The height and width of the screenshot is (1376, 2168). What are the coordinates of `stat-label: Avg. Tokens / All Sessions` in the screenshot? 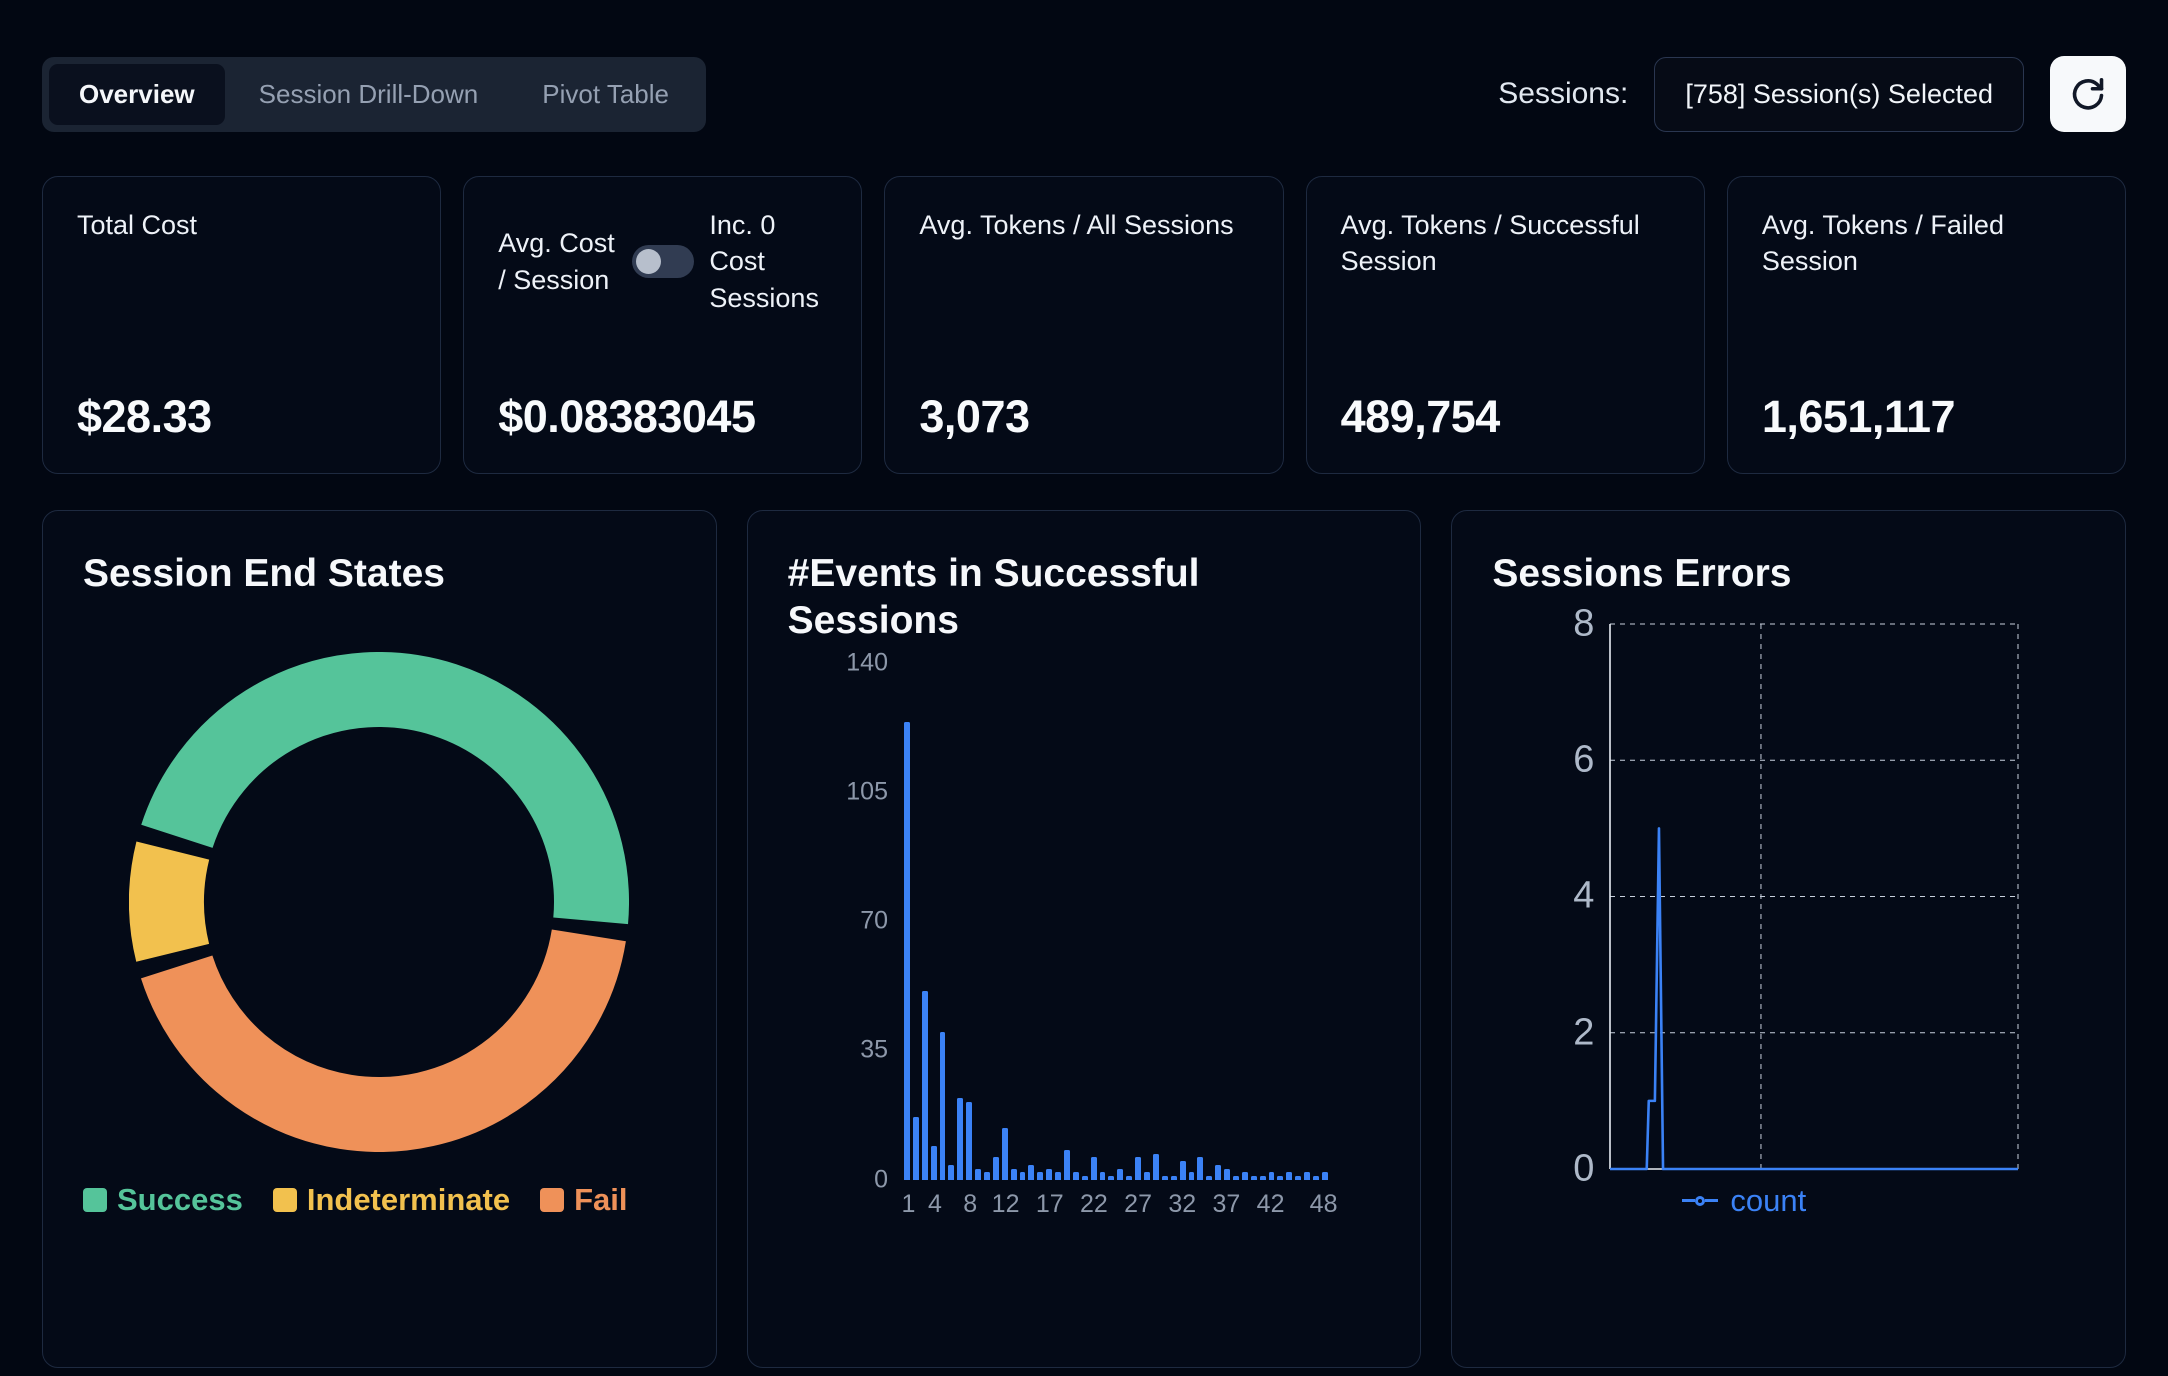 It's located at (1076, 225).